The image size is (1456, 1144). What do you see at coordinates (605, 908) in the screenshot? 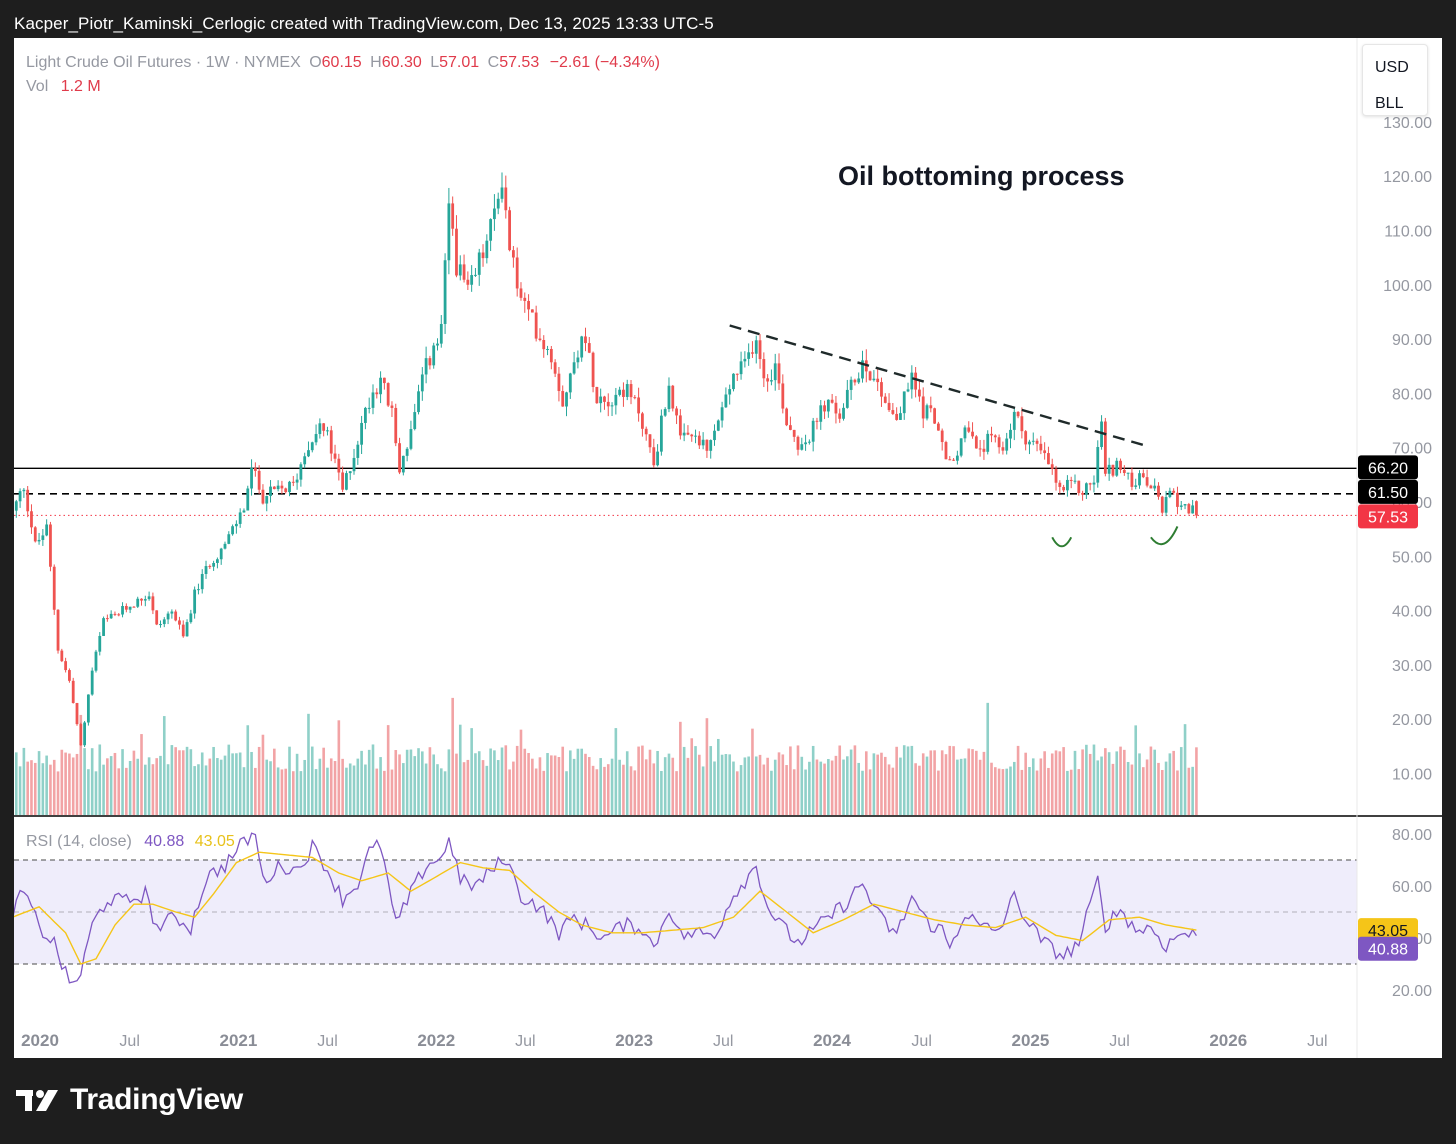
I see `rsi-ma-line` at bounding box center [605, 908].